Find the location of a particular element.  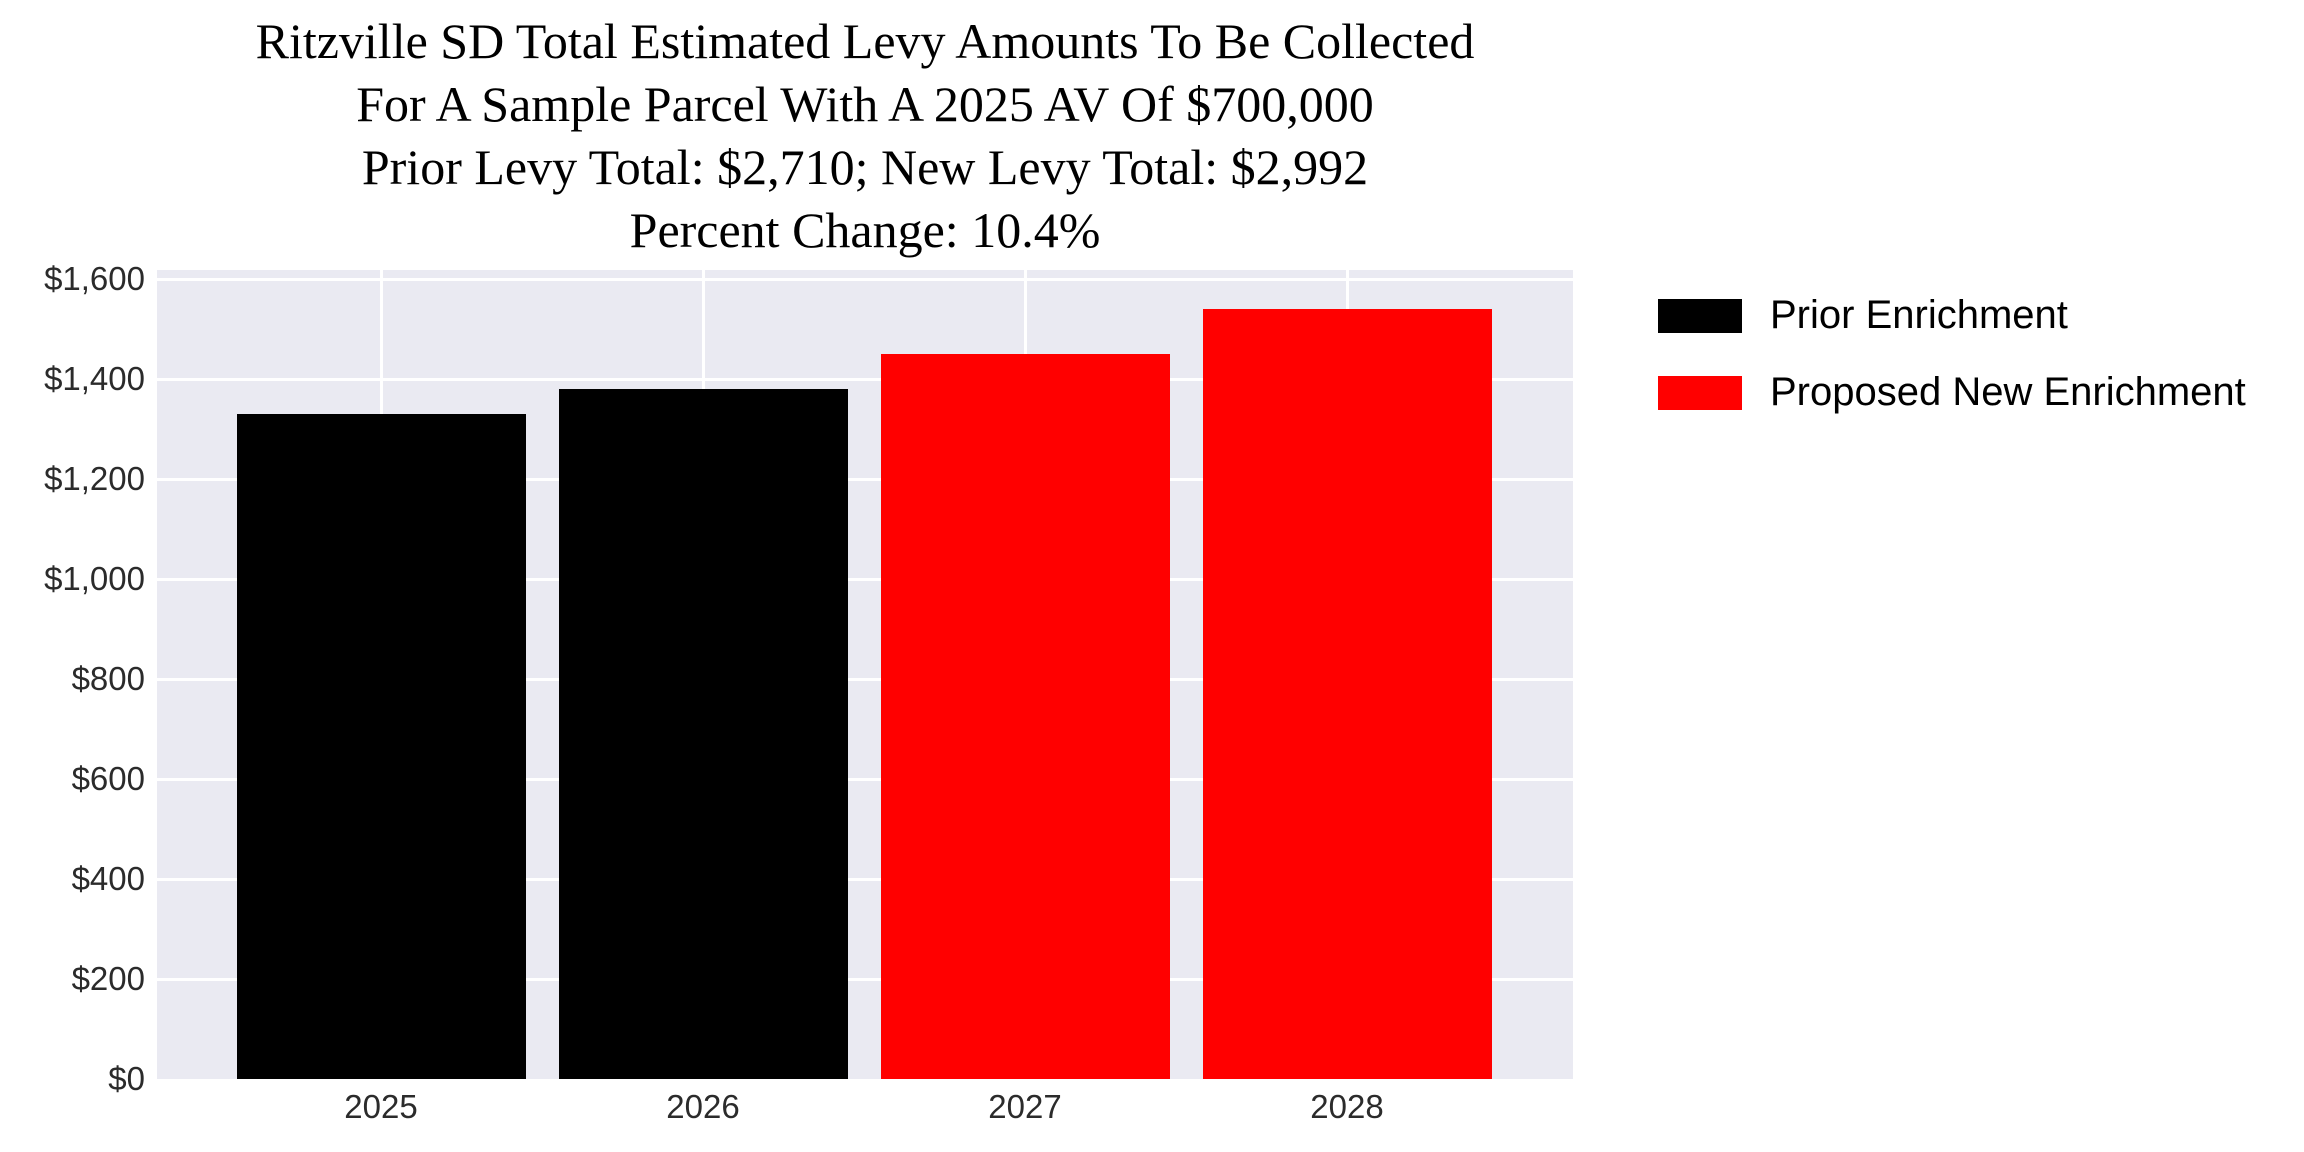

y-tick-label: $1,000 is located at coordinates (94, 578).